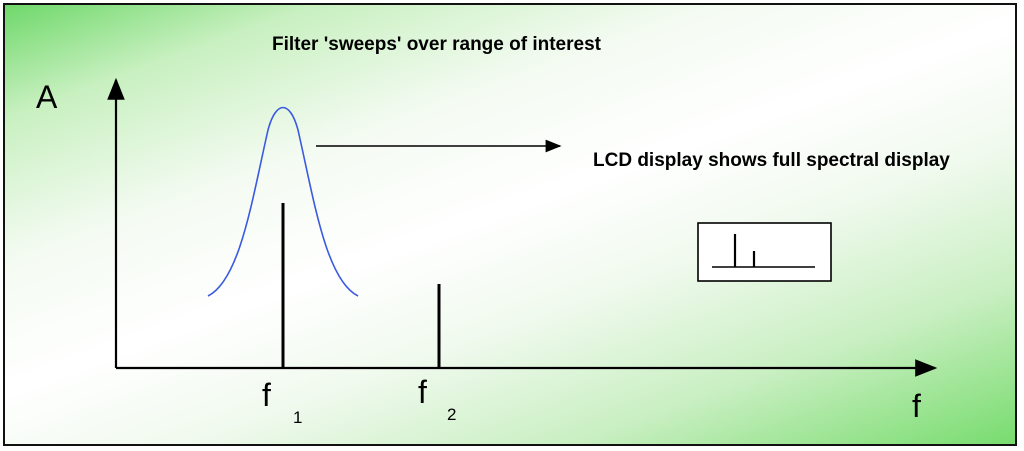 Image resolution: width=1024 pixels, height=451 pixels. I want to click on lcd-display-inset, so click(764, 252).